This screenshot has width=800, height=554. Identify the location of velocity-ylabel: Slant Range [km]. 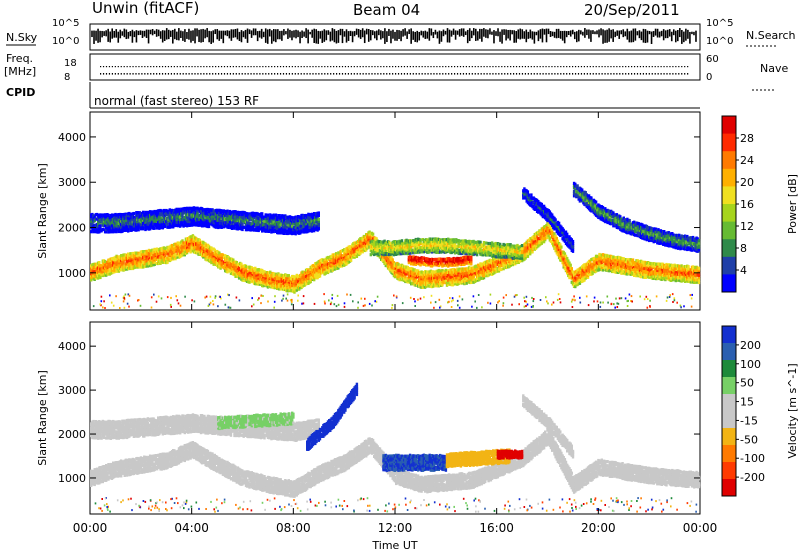
(42, 418).